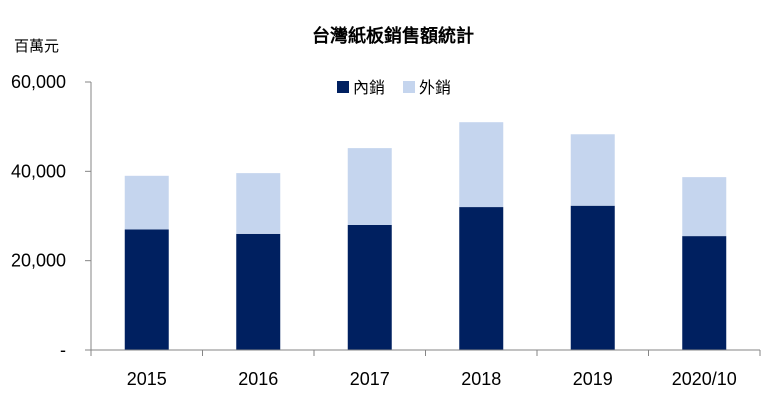  Describe the element at coordinates (394, 87) in the screenshot. I see `legend: 內銷 外銷` at that location.